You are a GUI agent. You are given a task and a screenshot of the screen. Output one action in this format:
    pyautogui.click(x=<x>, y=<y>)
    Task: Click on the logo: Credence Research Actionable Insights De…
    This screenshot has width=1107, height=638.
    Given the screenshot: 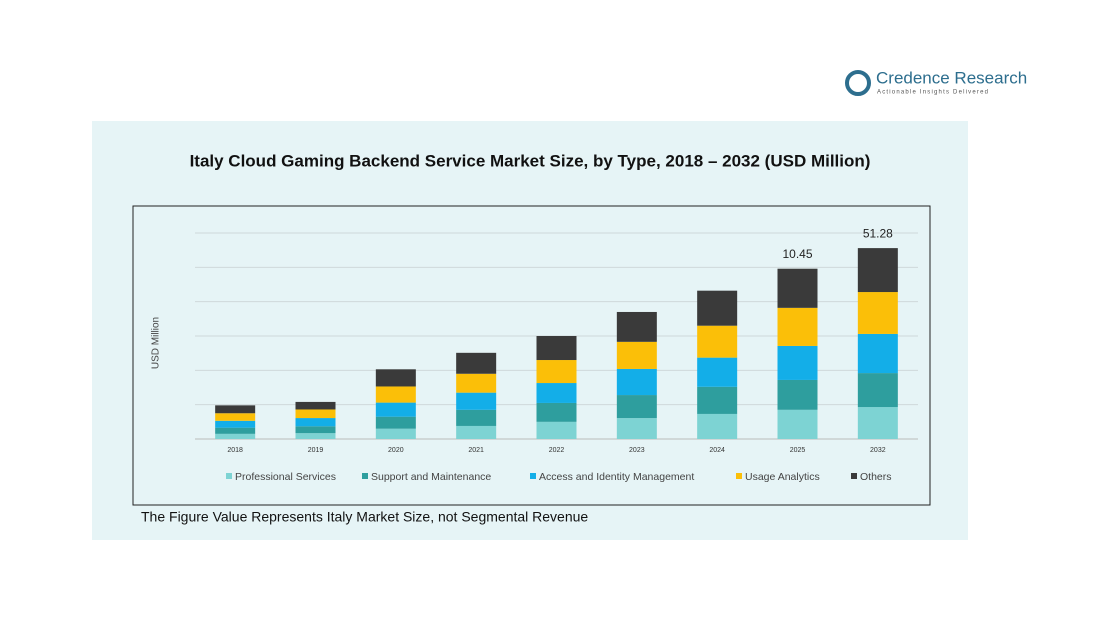 What is the action you would take?
    pyautogui.click(x=936, y=82)
    